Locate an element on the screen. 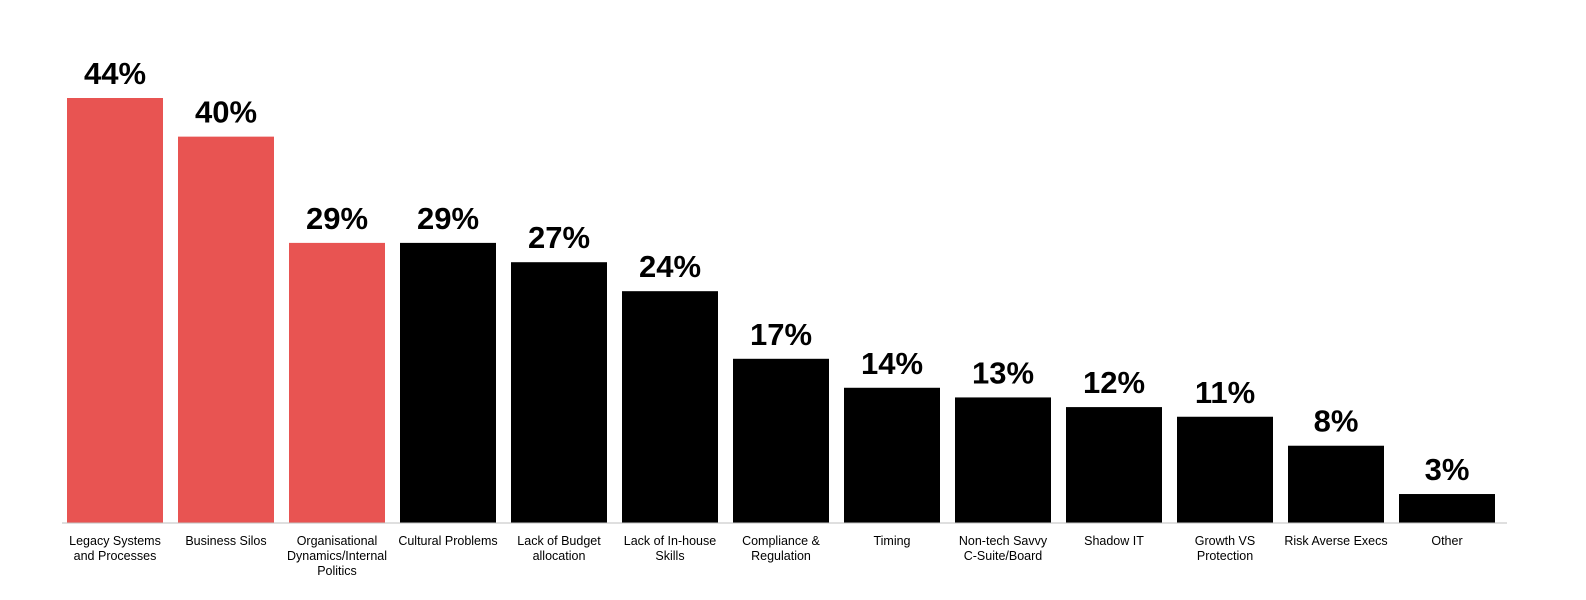 The image size is (1586, 600). category-label-line: Legacy Systems is located at coordinates (115, 541).